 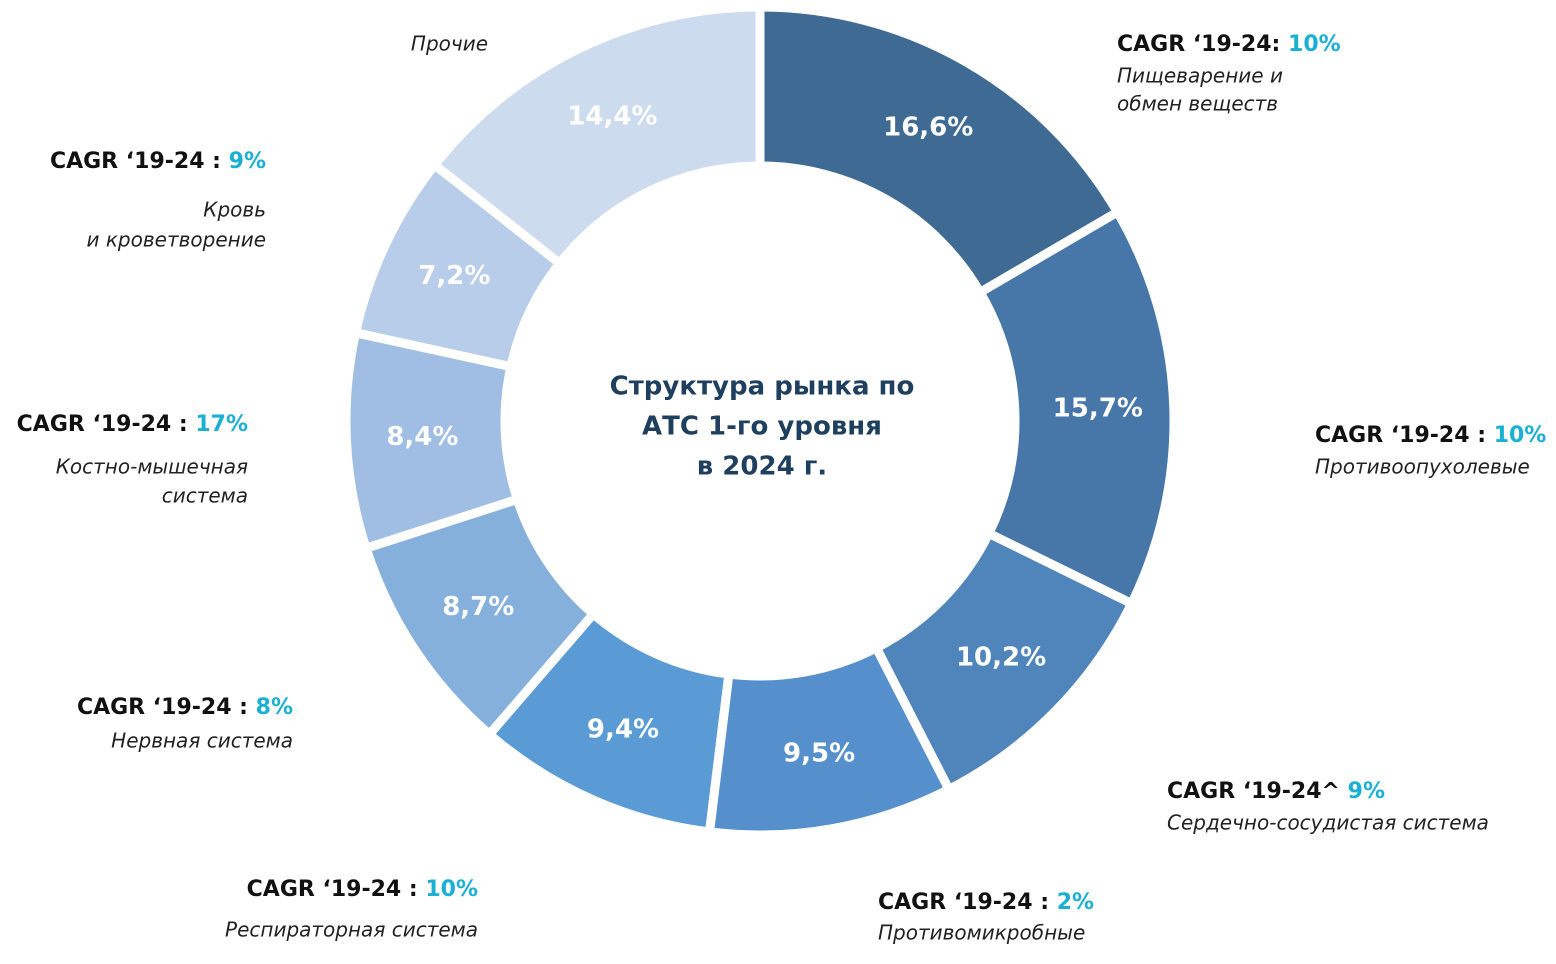 What do you see at coordinates (454, 276) in the screenshot?
I see `value-label: 7,2%` at bounding box center [454, 276].